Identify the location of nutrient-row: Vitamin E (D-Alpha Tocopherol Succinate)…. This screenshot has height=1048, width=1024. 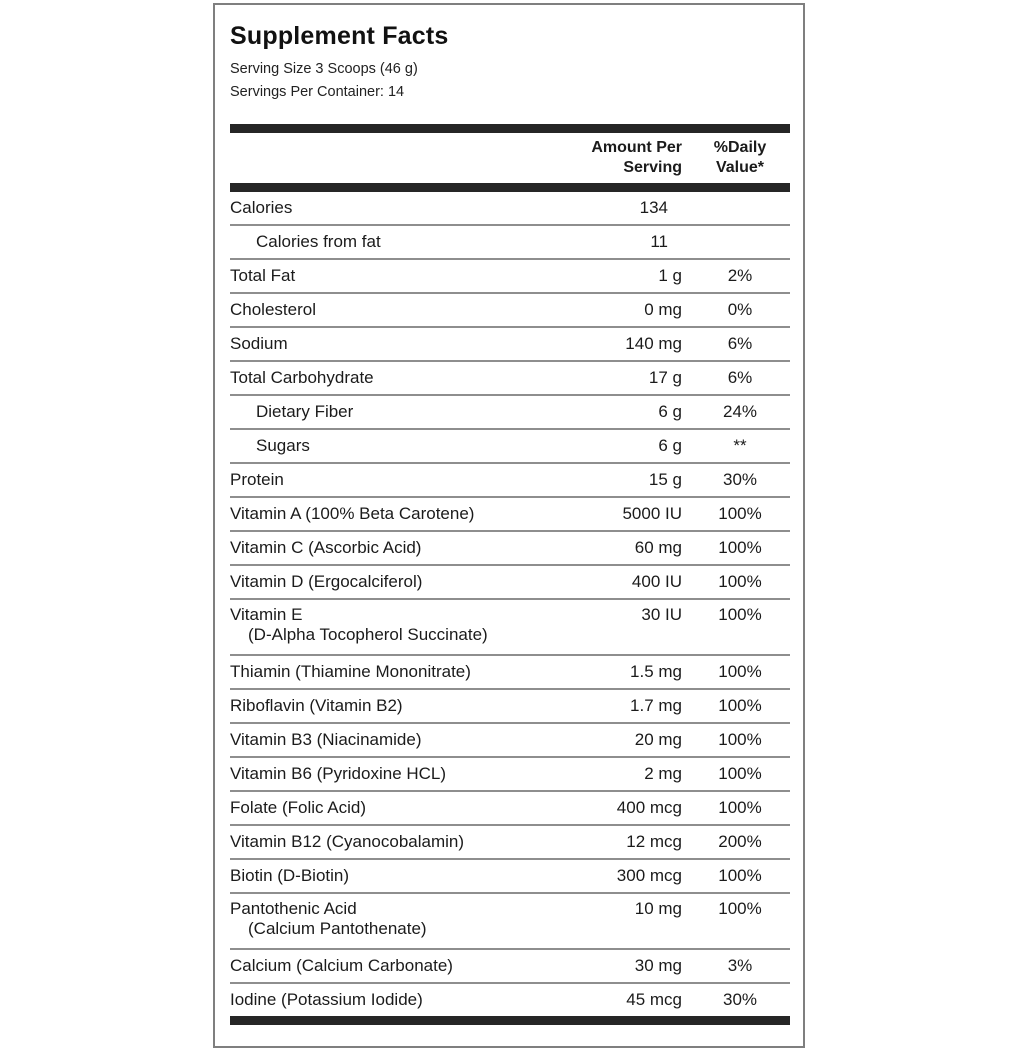
(510, 628).